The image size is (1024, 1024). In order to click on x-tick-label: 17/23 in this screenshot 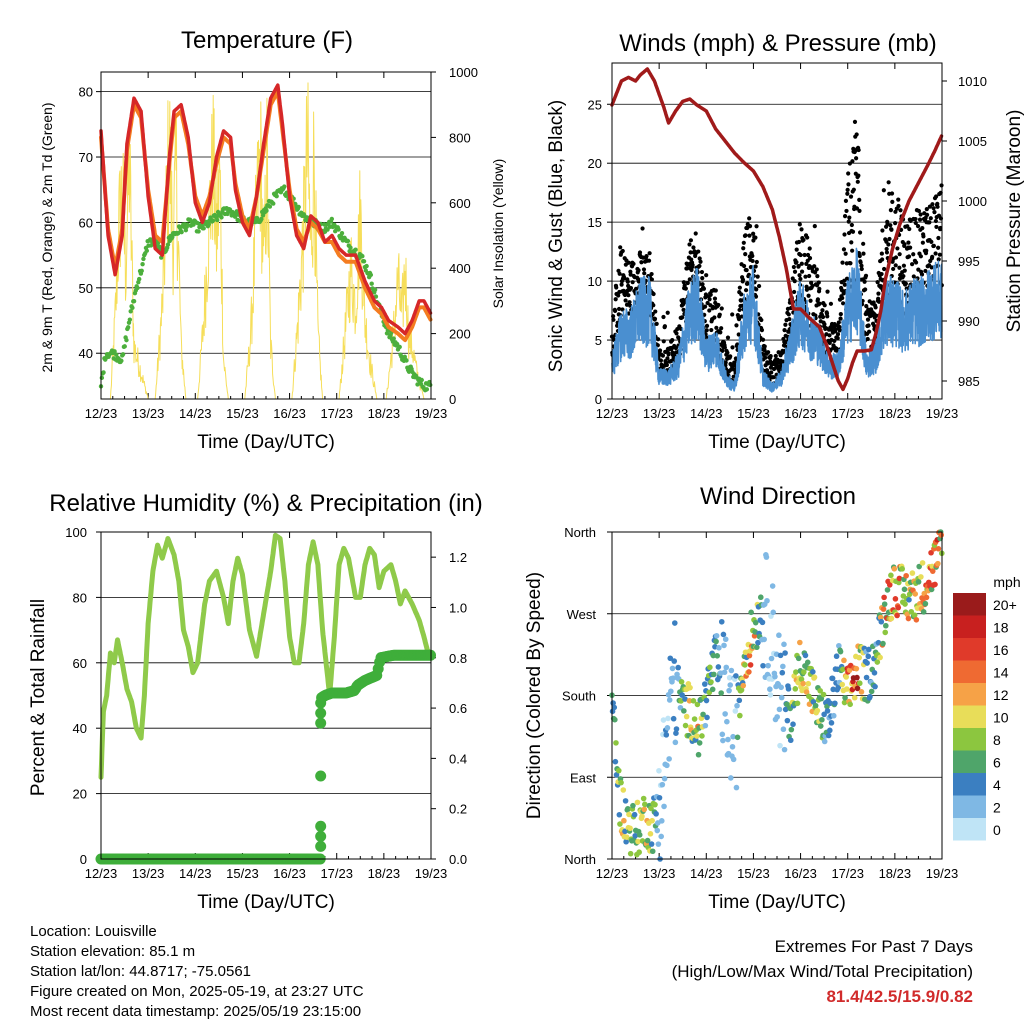, I will do `click(847, 413)`.